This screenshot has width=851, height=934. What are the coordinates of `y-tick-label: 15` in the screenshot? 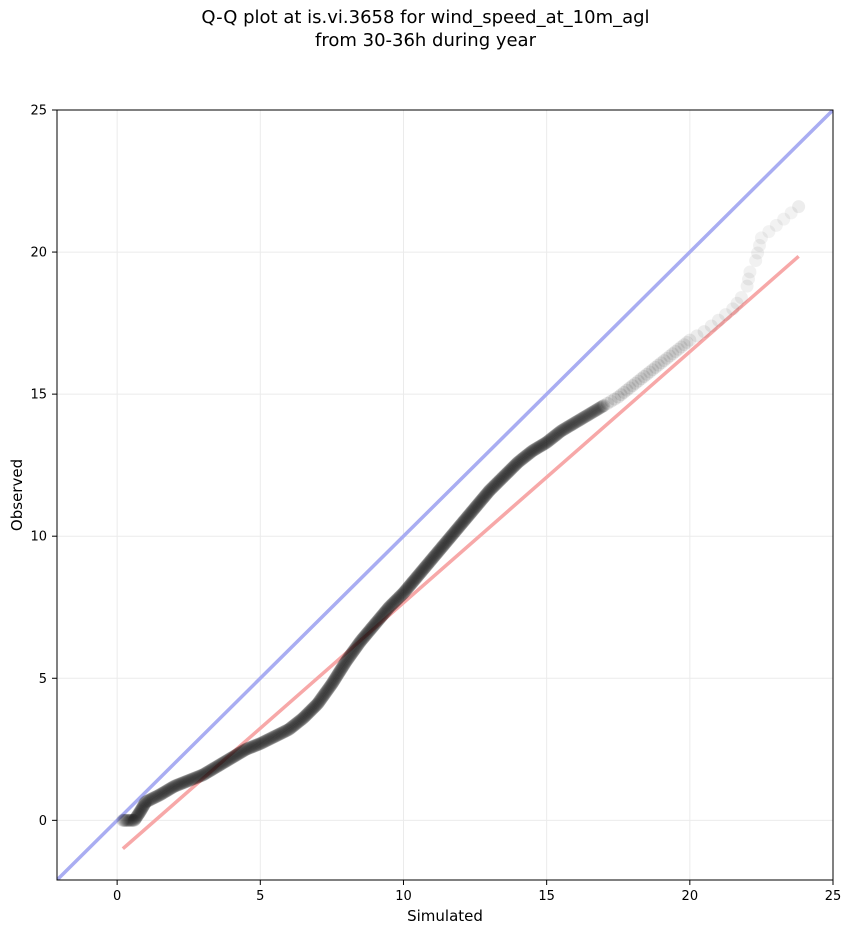 It's located at (38, 395).